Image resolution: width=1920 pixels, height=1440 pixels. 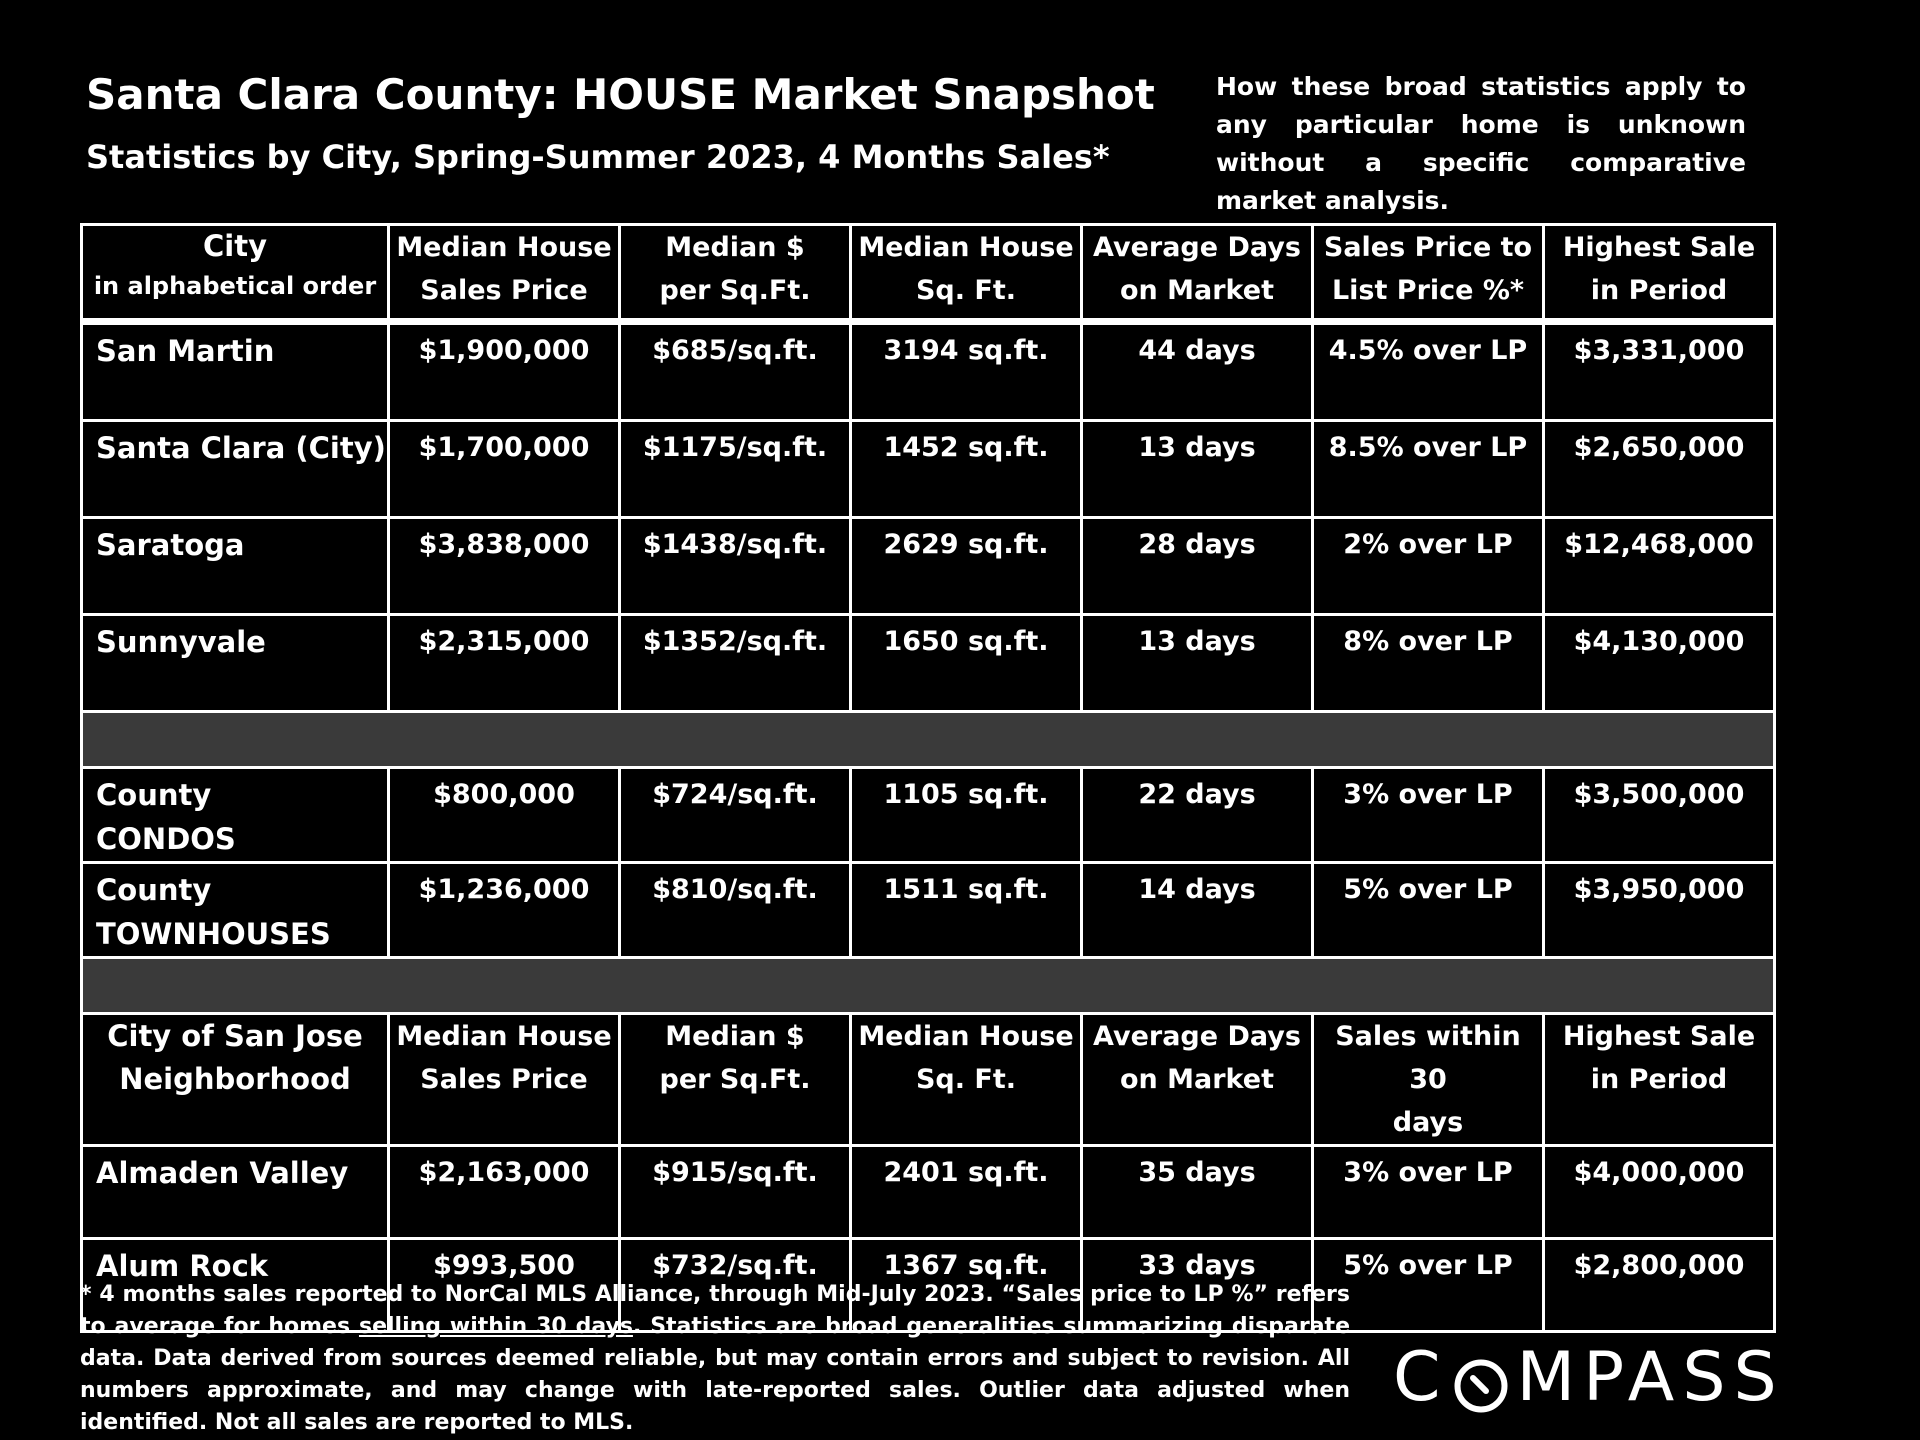 What do you see at coordinates (1197, 566) in the screenshot?
I see `days-on-market: 28 days` at bounding box center [1197, 566].